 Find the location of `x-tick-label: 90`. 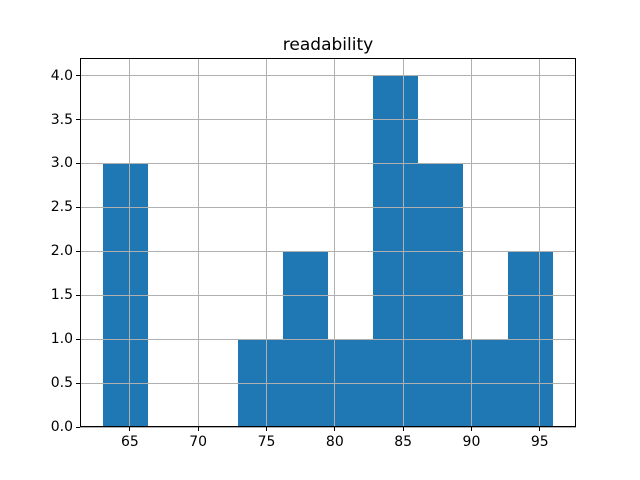

x-tick-label: 90 is located at coordinates (471, 442).